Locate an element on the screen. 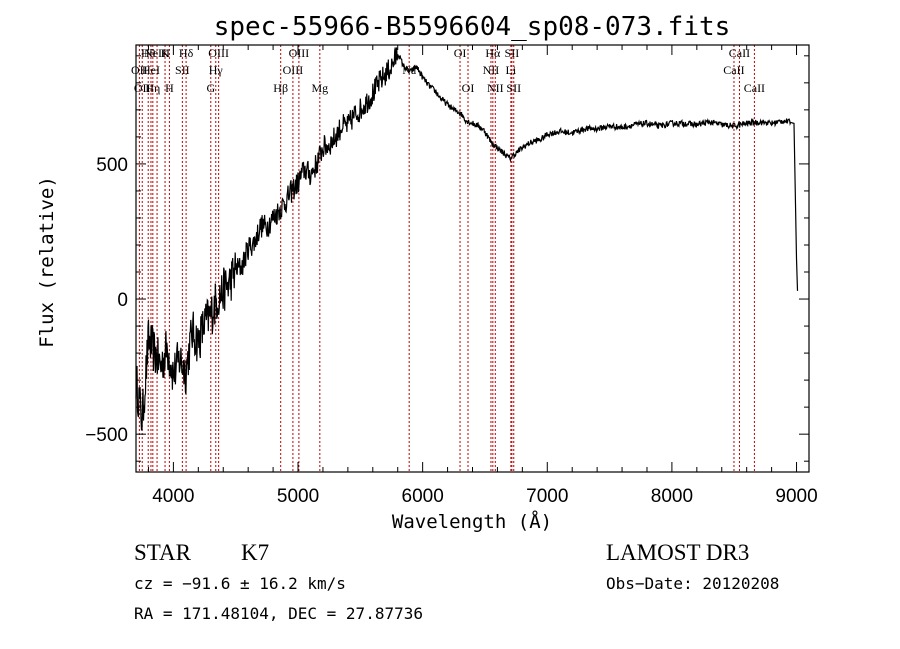 Image resolution: width=900 pixels, height=649 pixels. x-tick-label: 8000 is located at coordinates (672, 496).